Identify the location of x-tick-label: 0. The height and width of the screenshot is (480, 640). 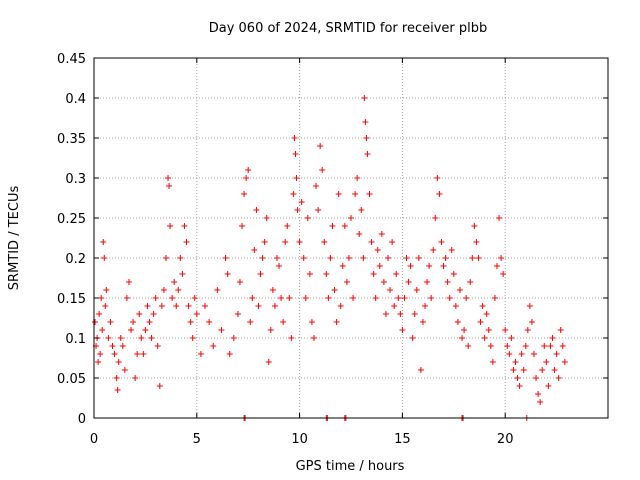
(94, 439).